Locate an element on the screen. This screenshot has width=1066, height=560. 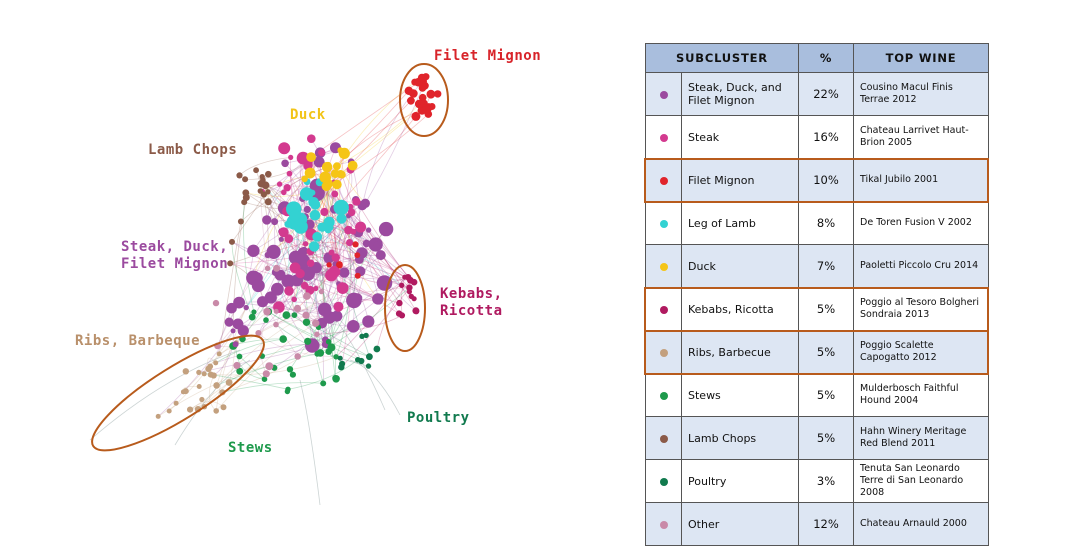
row-top-wine: Chateau Larrivet Haut-Brion 2005 is located at coordinates (921, 137).